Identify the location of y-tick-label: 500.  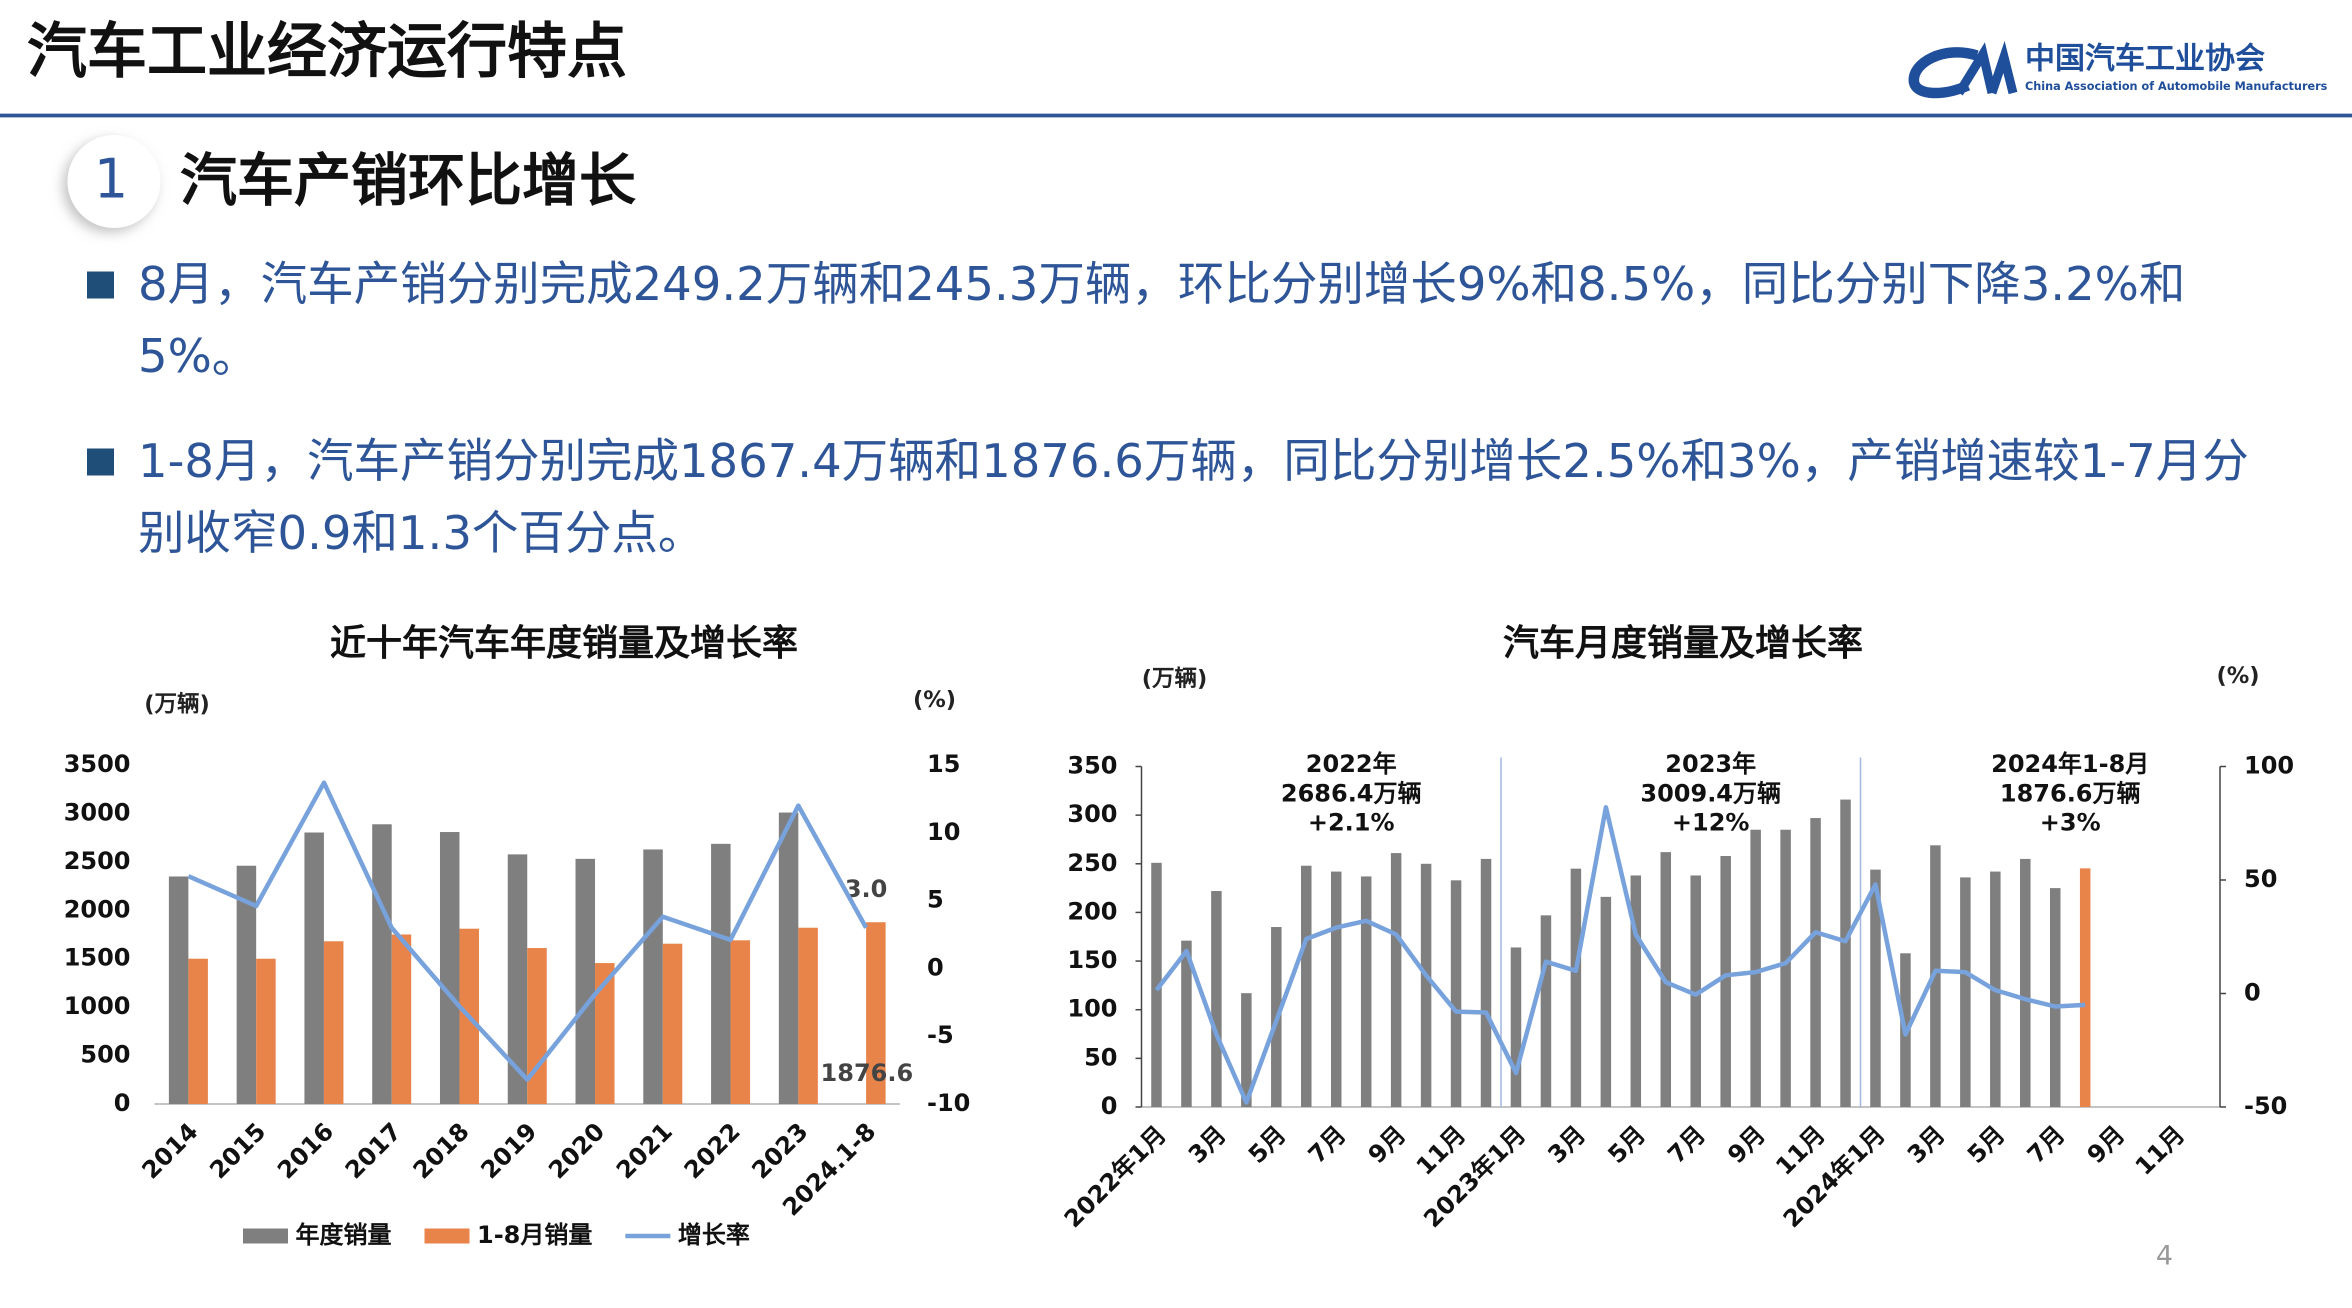
(105, 1055).